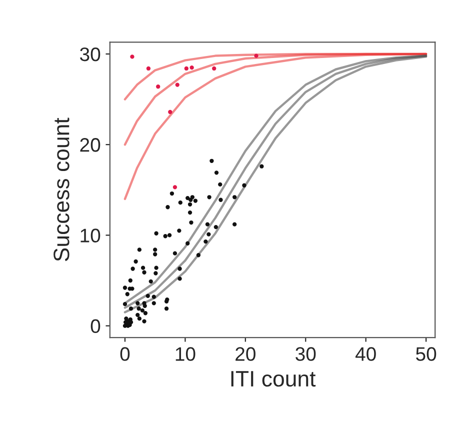 The image size is (458, 422). Describe the element at coordinates (246, 354) in the screenshot. I see `x-tick-label: 20` at that location.